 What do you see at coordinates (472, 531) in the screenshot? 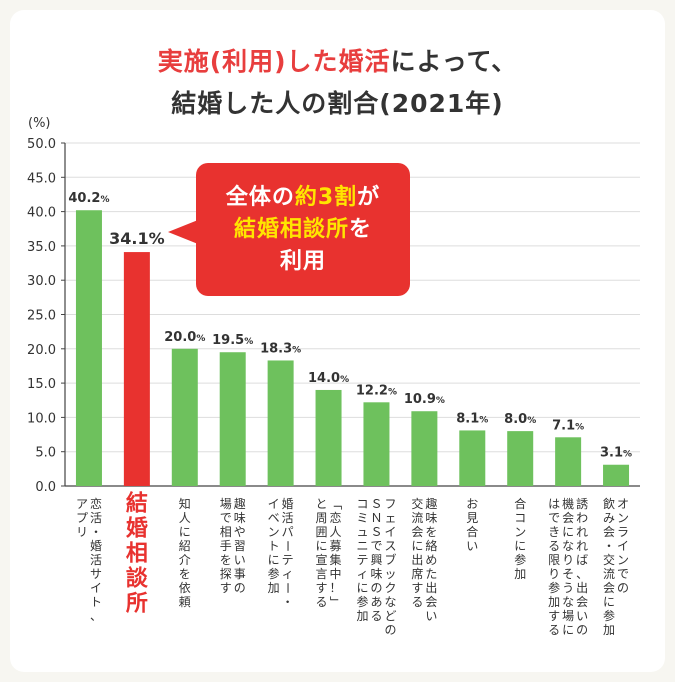
I see `category-char: 合` at bounding box center [472, 531].